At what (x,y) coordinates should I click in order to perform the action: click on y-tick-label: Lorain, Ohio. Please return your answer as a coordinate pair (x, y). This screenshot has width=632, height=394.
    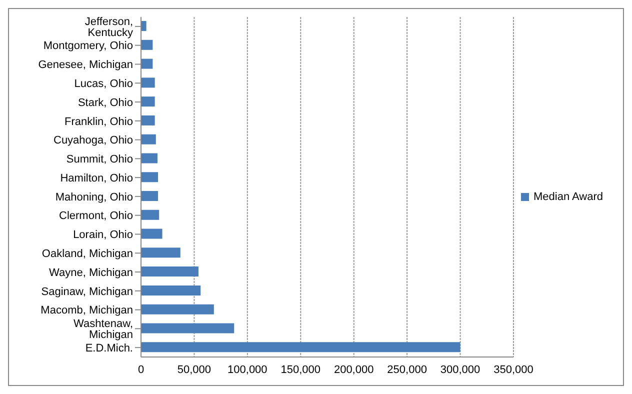
    Looking at the image, I should click on (103, 235).